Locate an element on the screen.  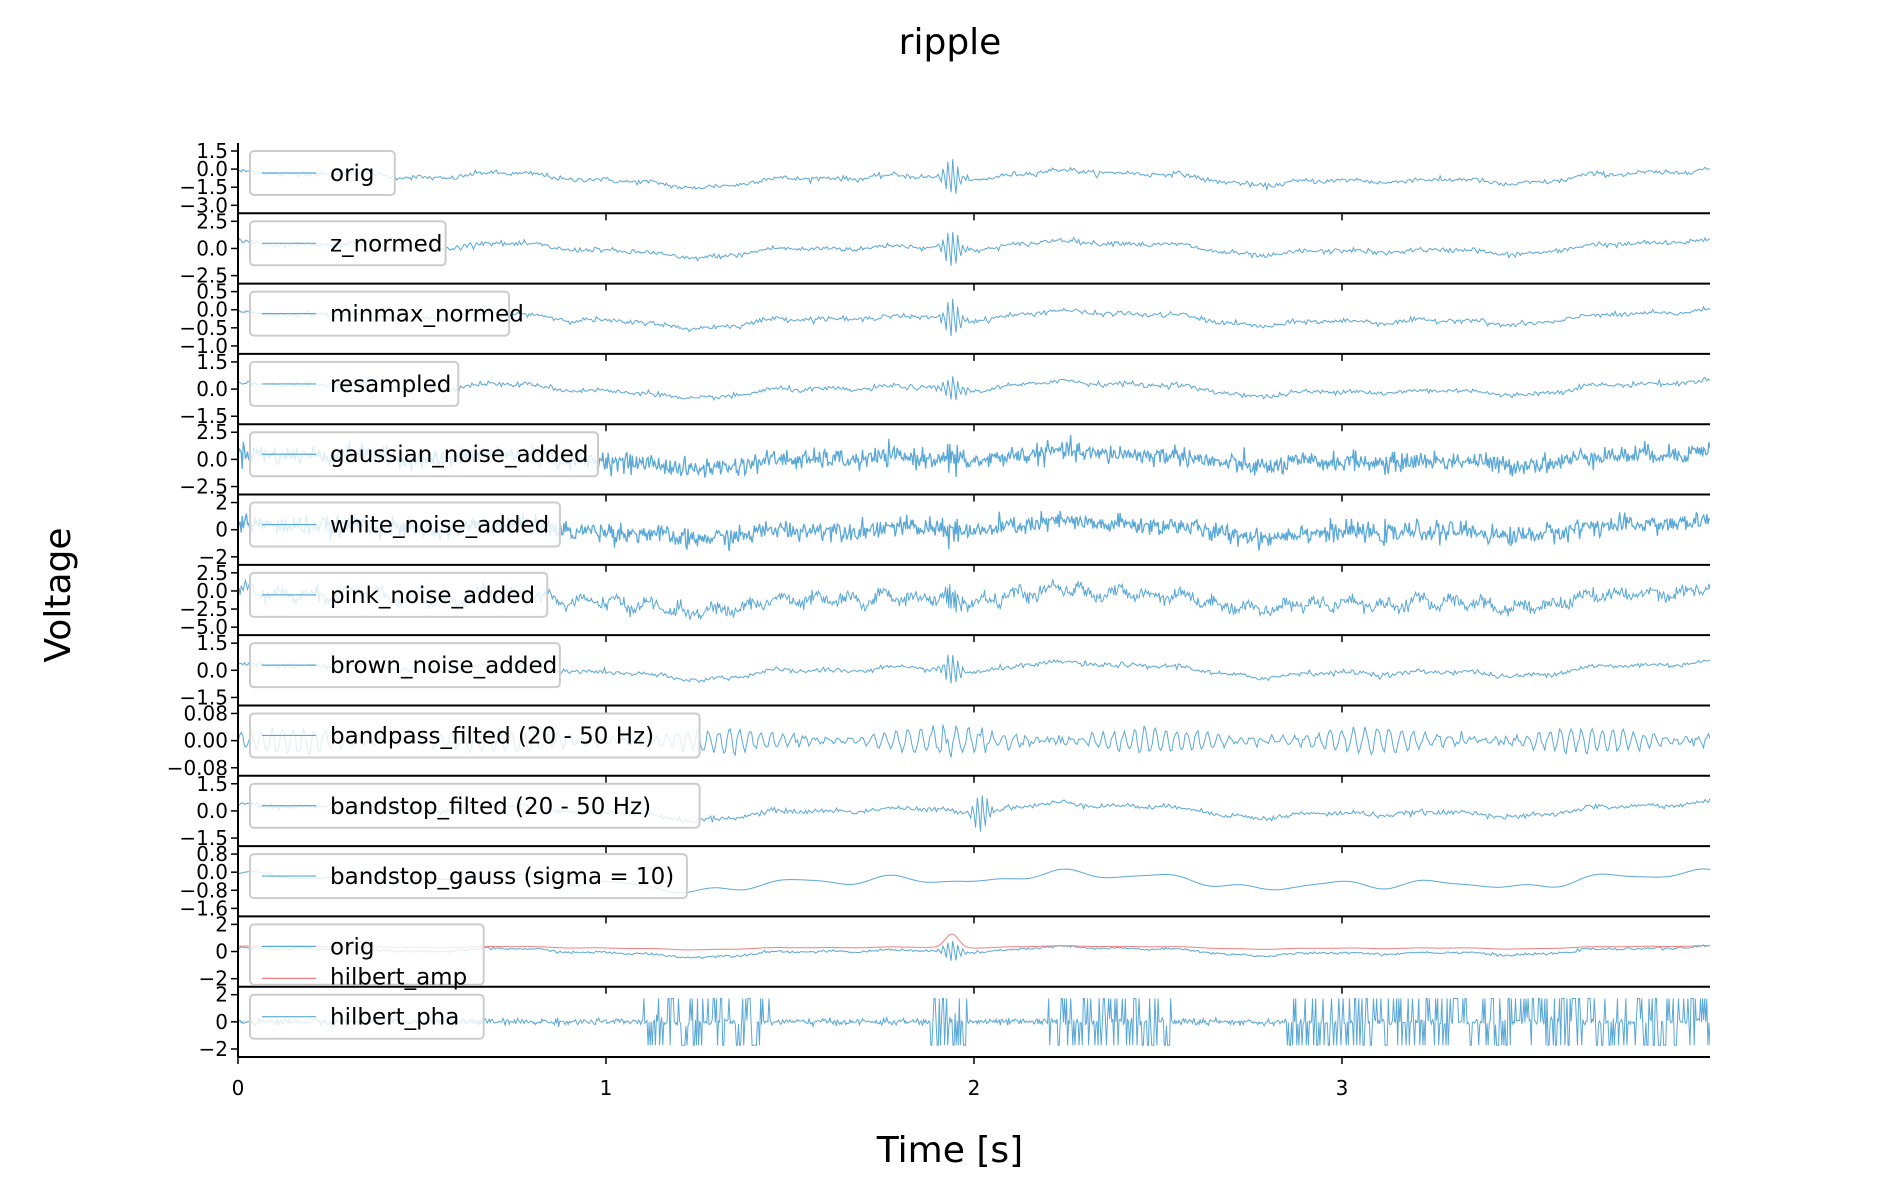
y-tick-label-8-0: 0.08 is located at coordinates (205, 713).